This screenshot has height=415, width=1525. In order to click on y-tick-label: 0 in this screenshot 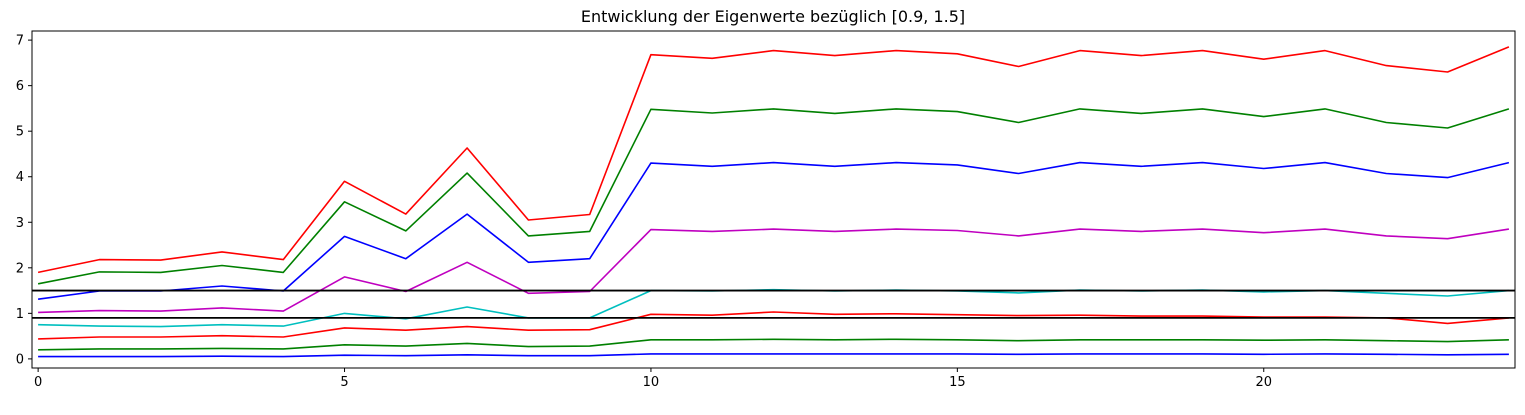, I will do `click(20, 359)`.